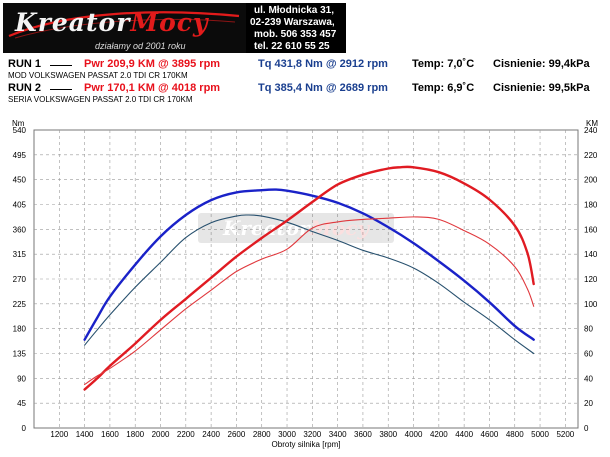 This screenshot has height=457, width=610. I want to click on y-axis-label-left: Nm, so click(18, 123).